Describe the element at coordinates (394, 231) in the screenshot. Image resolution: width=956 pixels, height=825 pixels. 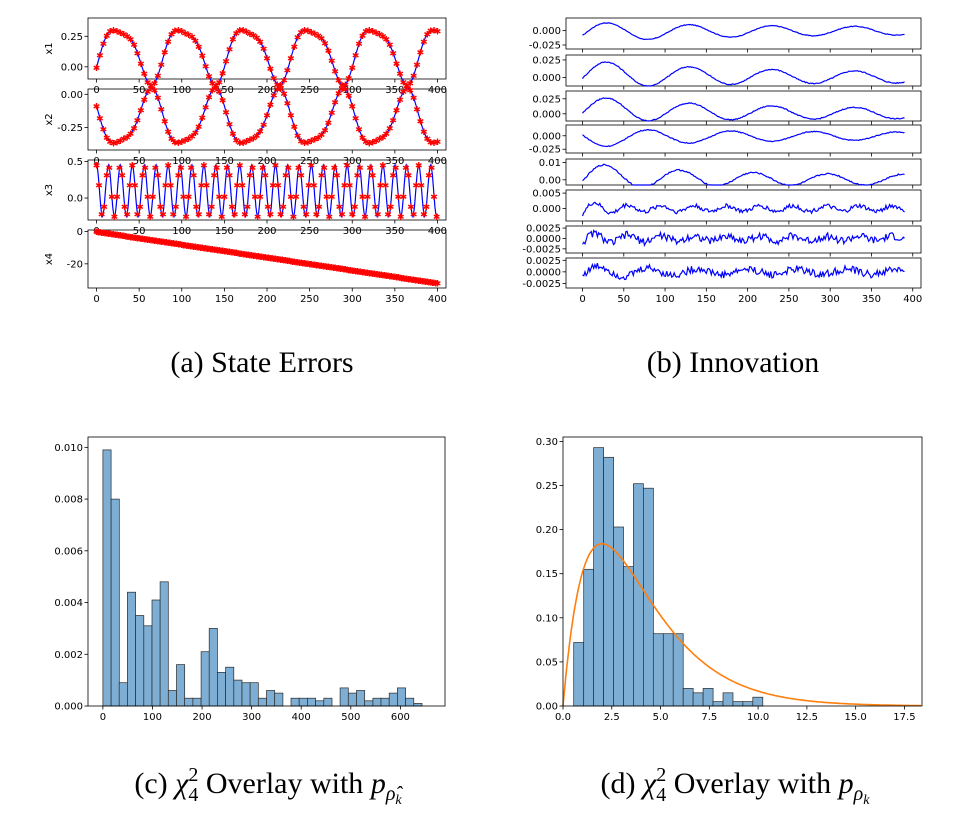
I see `panel-a-sp3-xtick-label-7: 350` at that location.